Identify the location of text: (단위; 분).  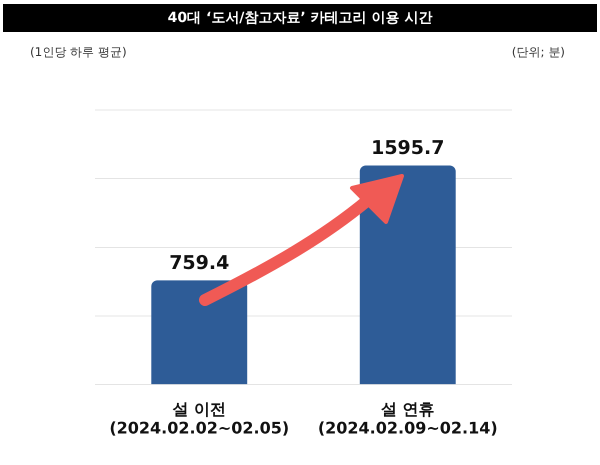
(538, 52).